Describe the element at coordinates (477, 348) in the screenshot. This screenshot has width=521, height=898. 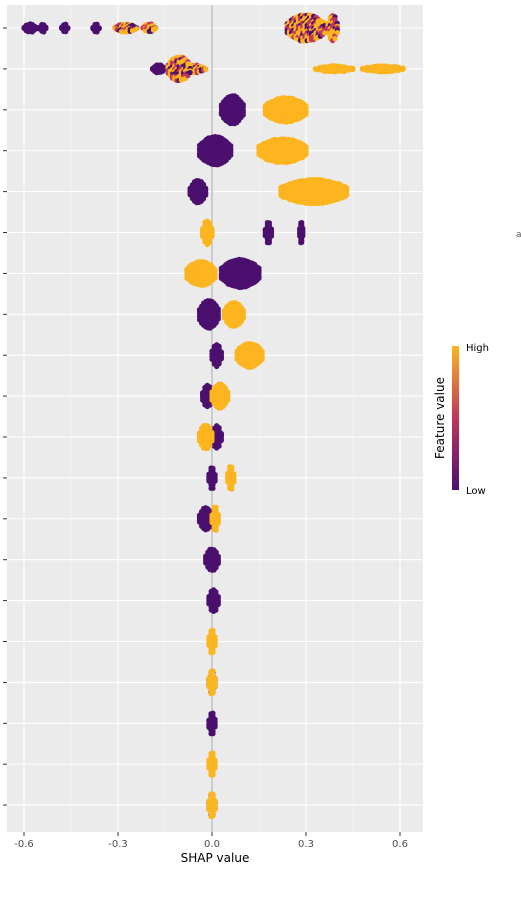
I see `legend-high-label: High` at that location.